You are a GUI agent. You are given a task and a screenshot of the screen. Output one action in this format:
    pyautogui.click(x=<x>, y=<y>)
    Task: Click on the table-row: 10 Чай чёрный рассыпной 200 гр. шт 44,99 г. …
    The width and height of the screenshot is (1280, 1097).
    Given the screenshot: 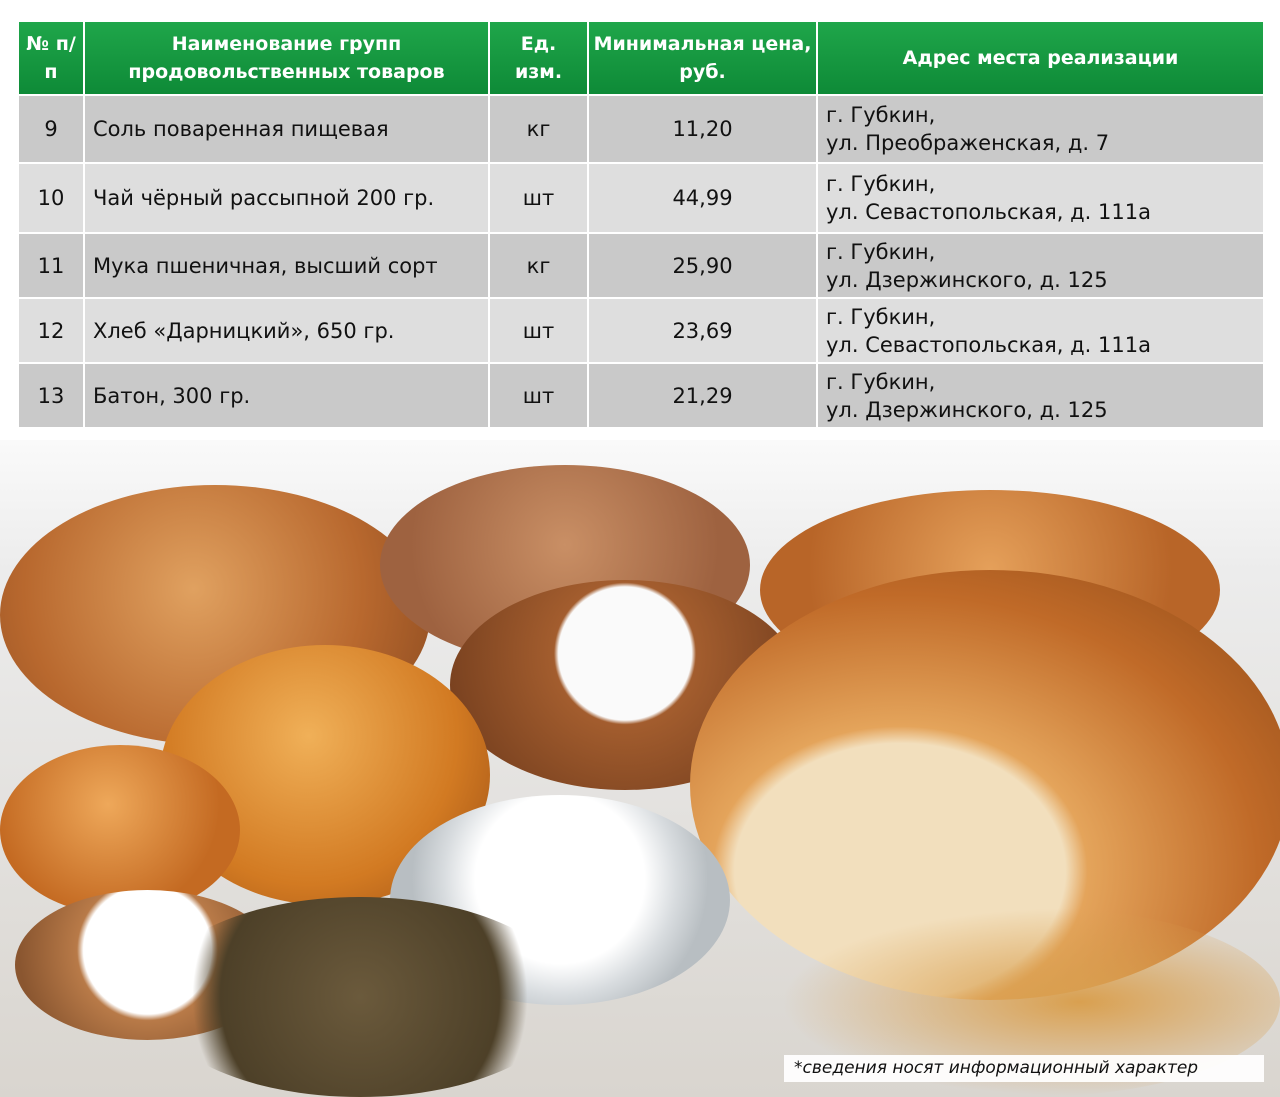 What is the action you would take?
    pyautogui.click(x=641, y=198)
    